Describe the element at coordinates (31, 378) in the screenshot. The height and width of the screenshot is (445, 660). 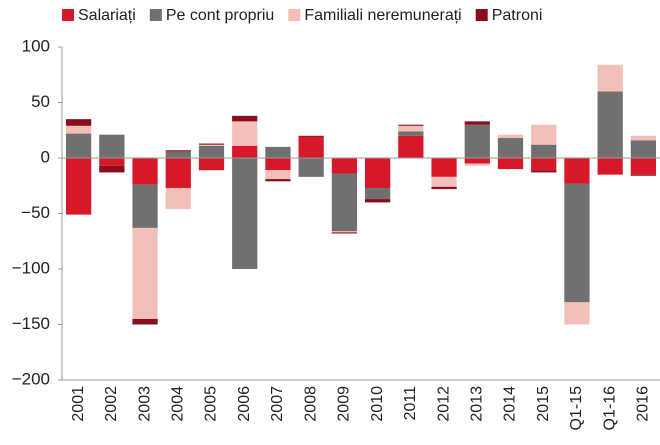
I see `y-tick-label: −200` at that location.